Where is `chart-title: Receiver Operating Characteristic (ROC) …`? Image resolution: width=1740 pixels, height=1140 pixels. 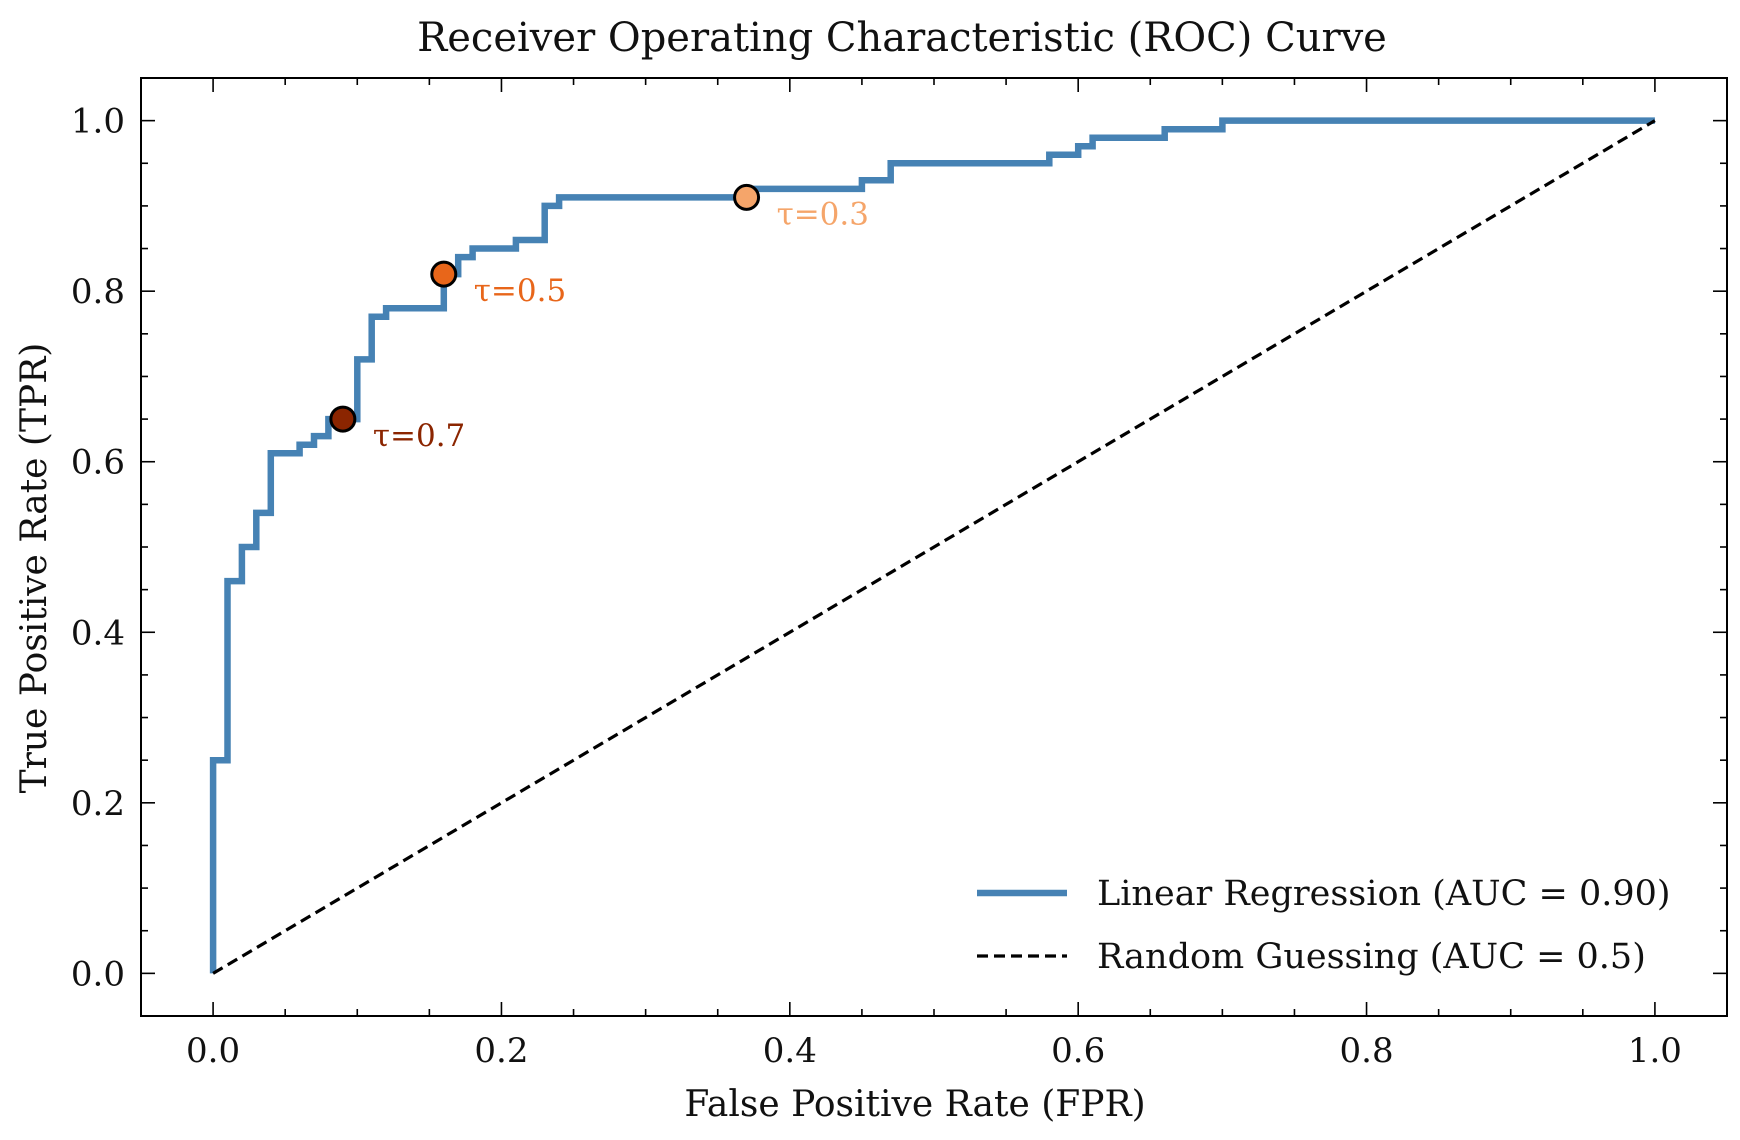 chart-title: Receiver Operating Characteristic (ROC) … is located at coordinates (902, 38).